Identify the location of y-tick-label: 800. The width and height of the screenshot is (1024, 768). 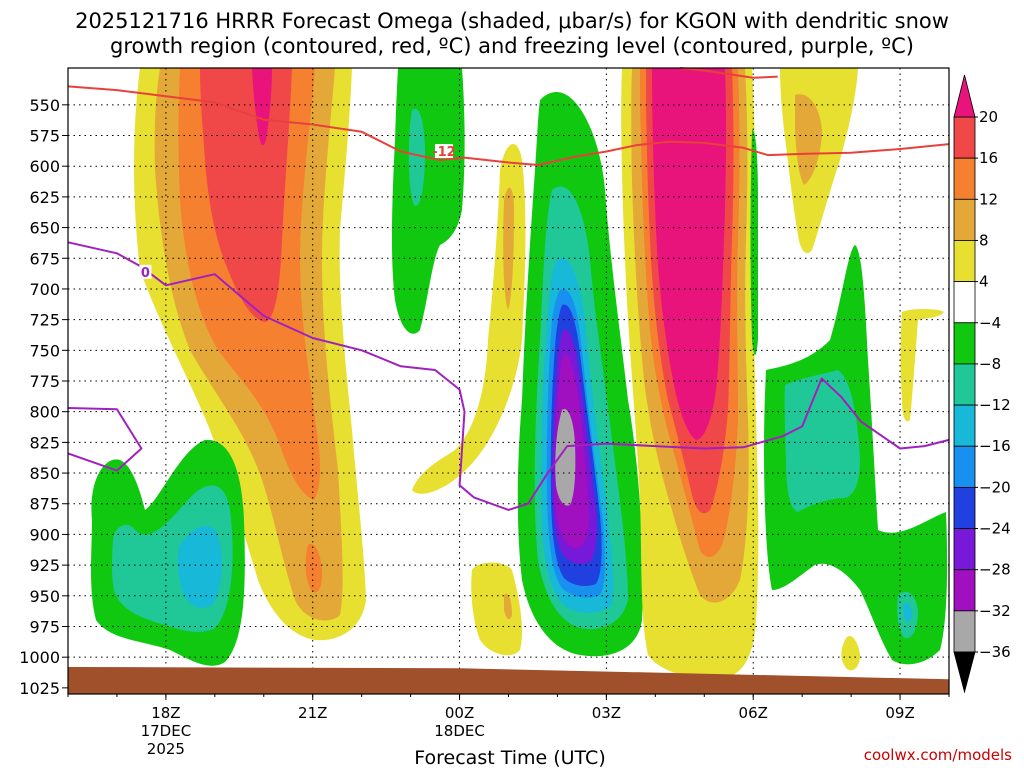
(44, 412).